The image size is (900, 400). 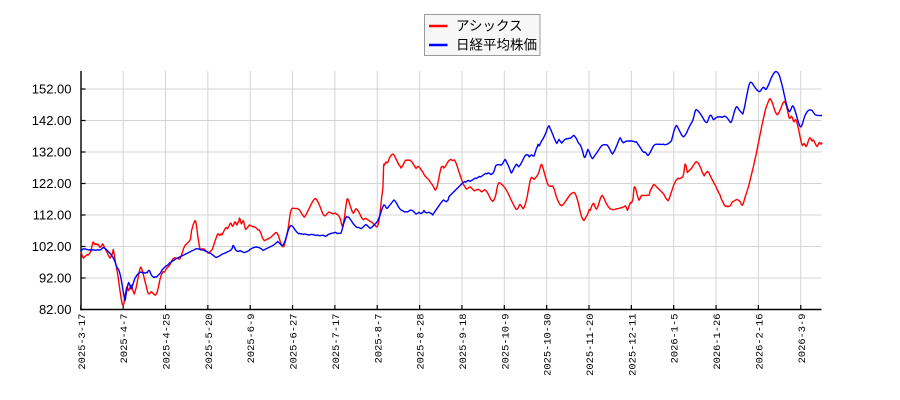 I want to click on svg-text: 2026-3-9, so click(x=803, y=339).